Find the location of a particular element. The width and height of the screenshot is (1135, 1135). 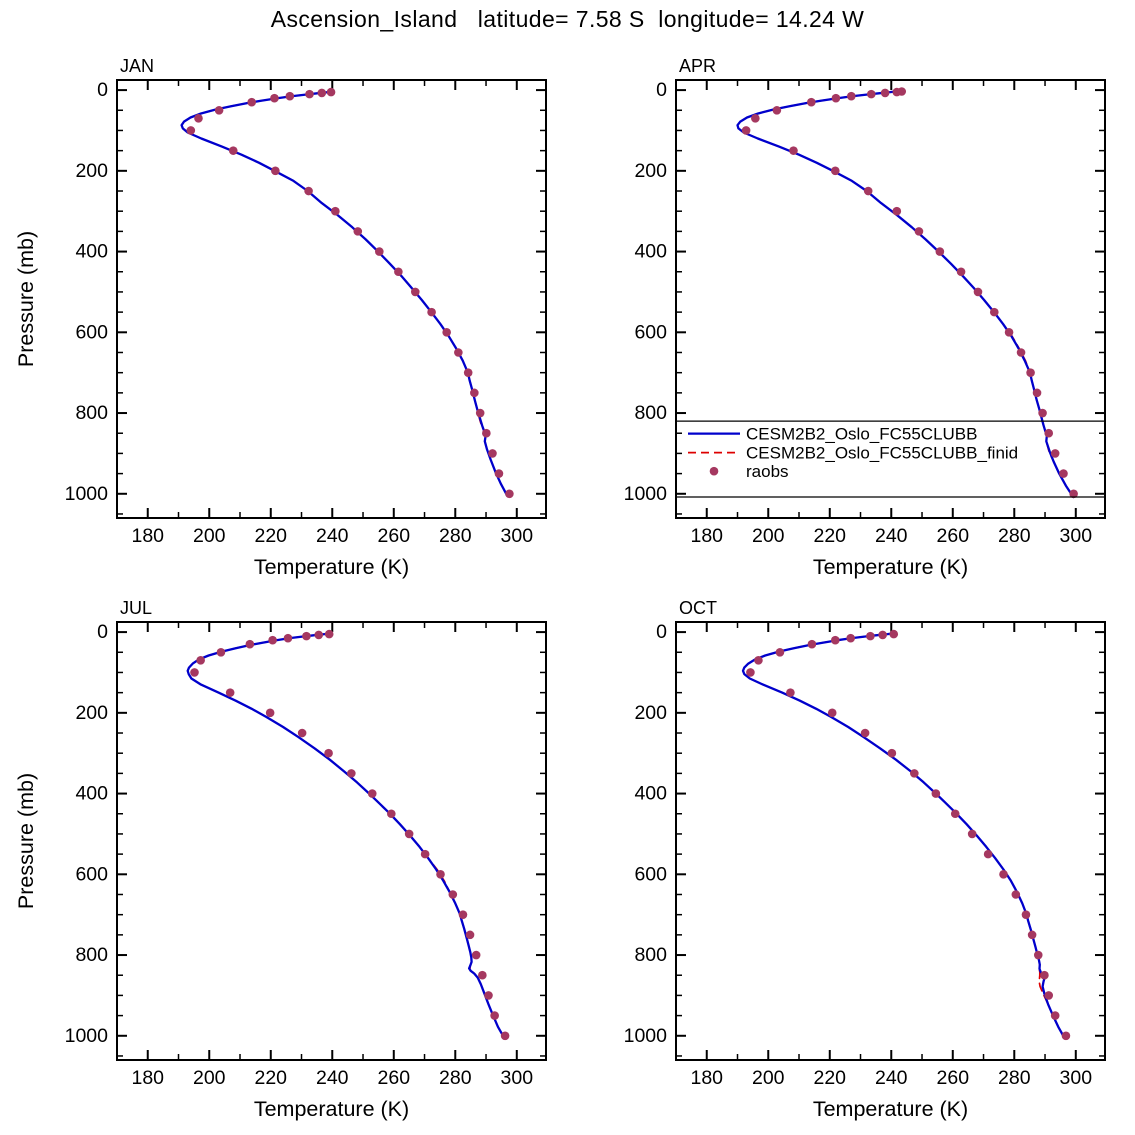

series-solid is located at coordinates (903, 835).